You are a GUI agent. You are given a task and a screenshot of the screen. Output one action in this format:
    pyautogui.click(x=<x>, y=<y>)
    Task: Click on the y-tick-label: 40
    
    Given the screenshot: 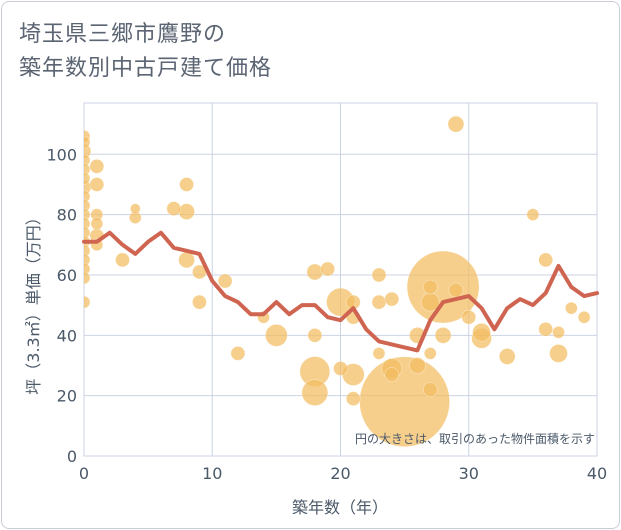 What is the action you would take?
    pyautogui.click(x=67, y=335)
    